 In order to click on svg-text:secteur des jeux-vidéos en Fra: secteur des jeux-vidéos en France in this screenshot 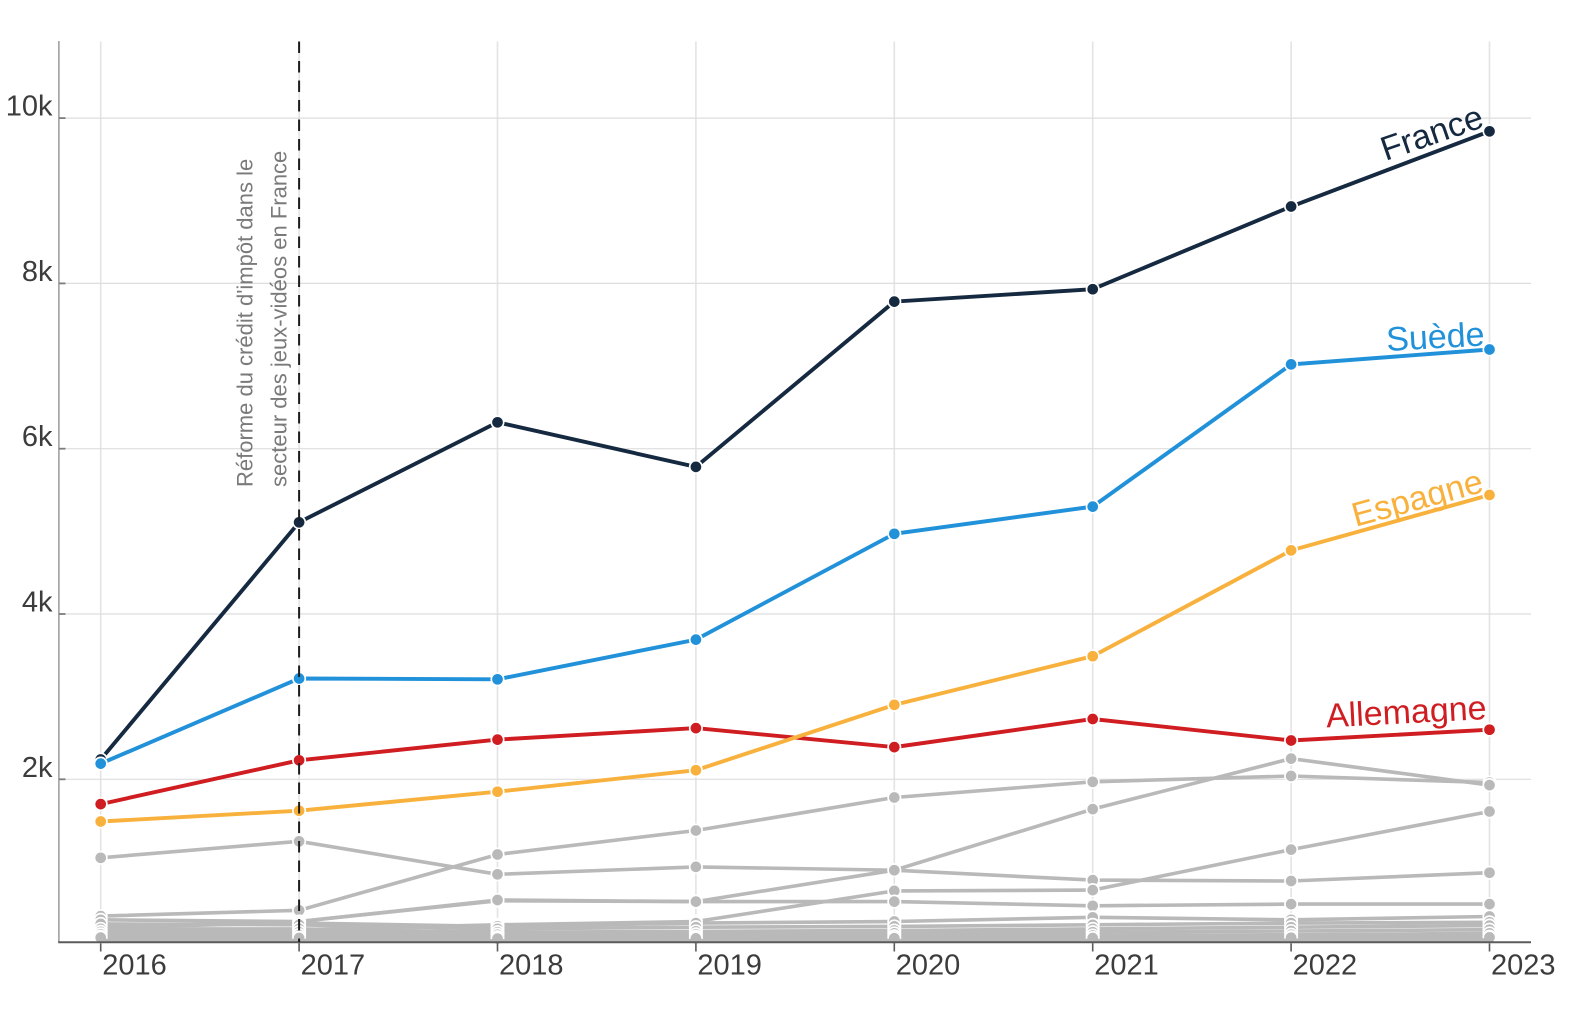, I will do `click(279, 319)`.